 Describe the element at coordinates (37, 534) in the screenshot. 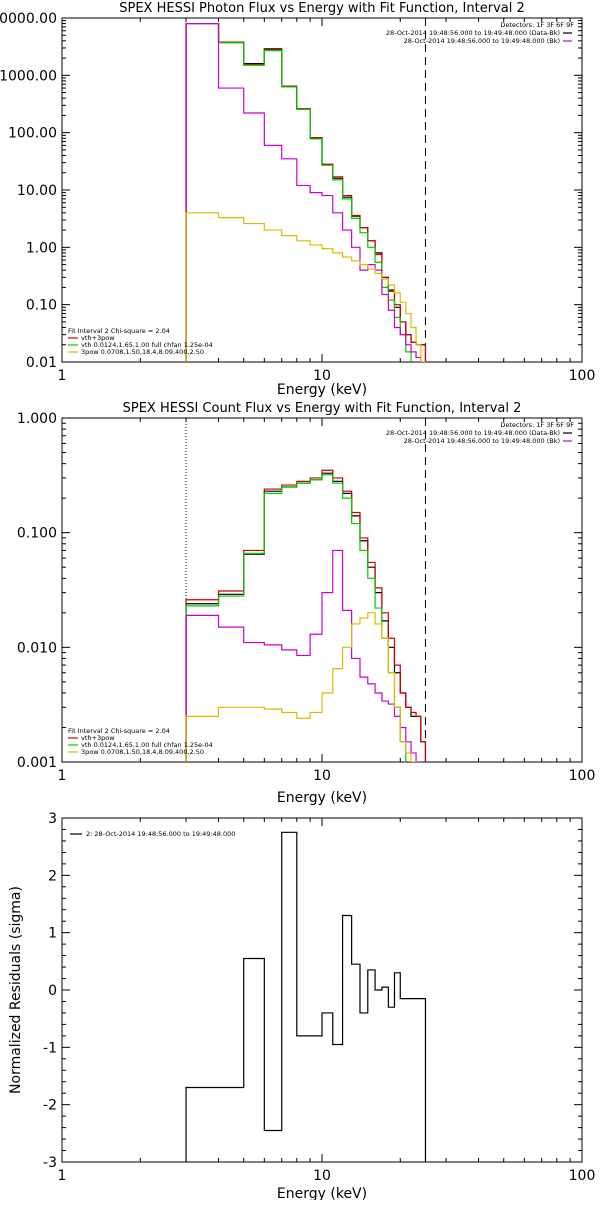

I see `y-tick-label: 0.100` at that location.